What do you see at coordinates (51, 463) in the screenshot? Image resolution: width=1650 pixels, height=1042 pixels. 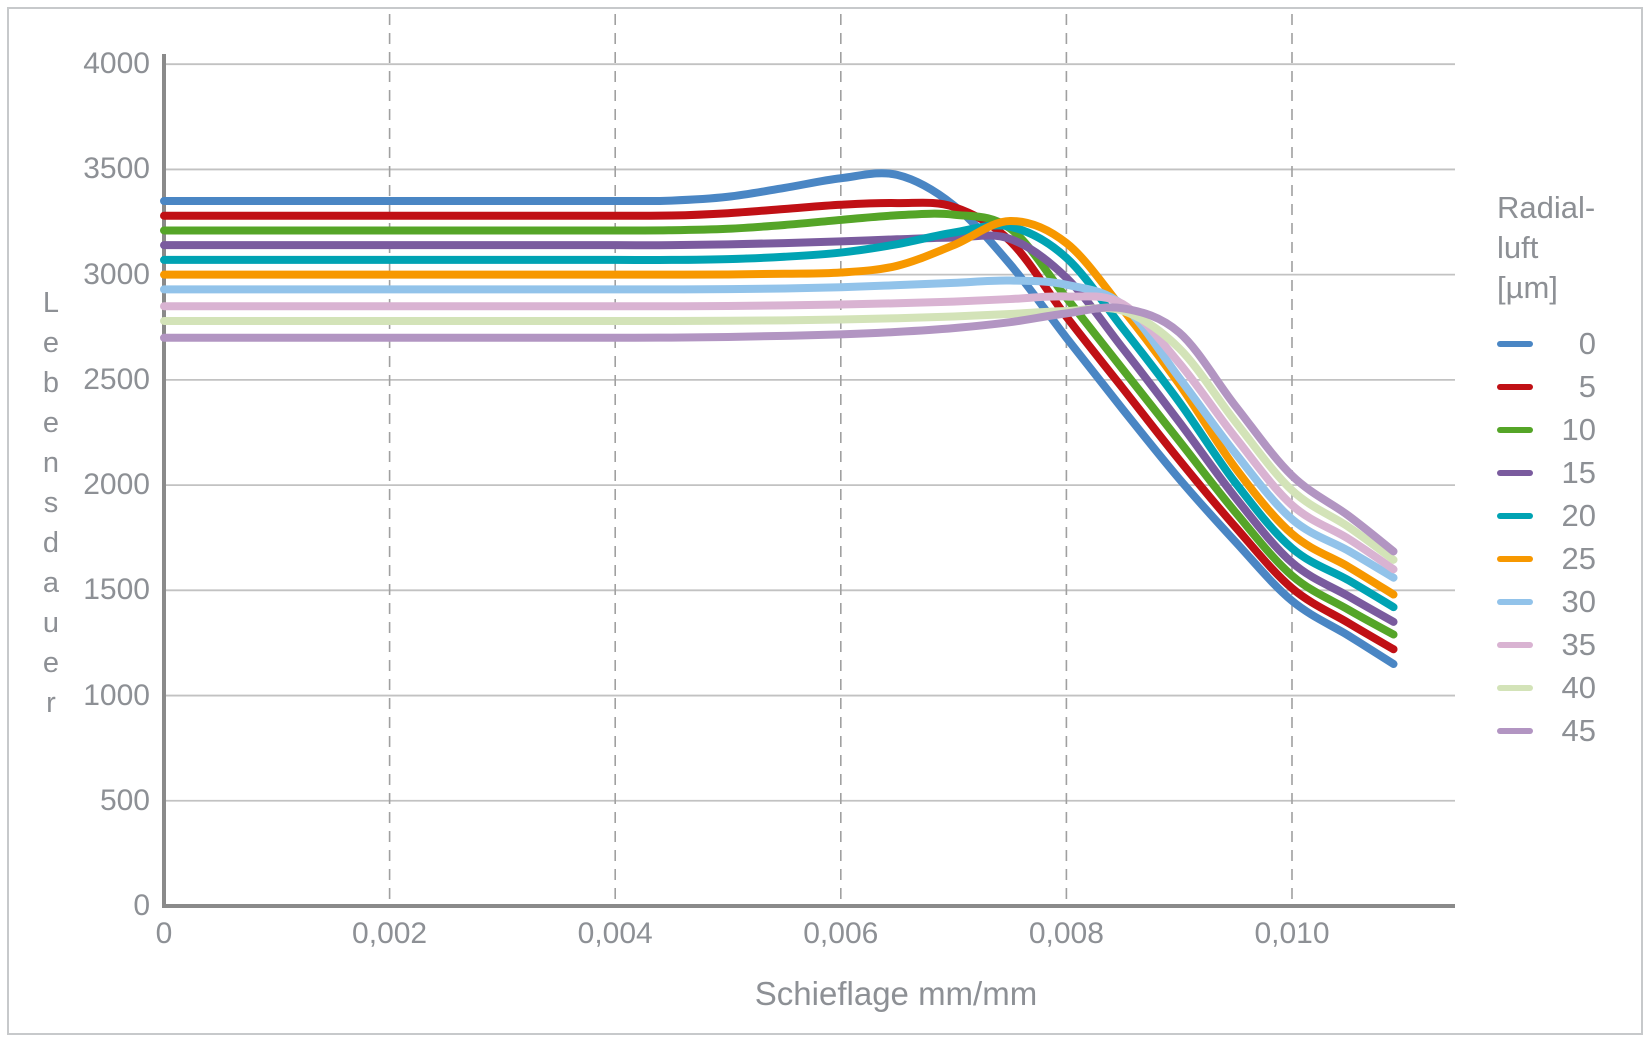 I see `y-axis-title-letter: n` at bounding box center [51, 463].